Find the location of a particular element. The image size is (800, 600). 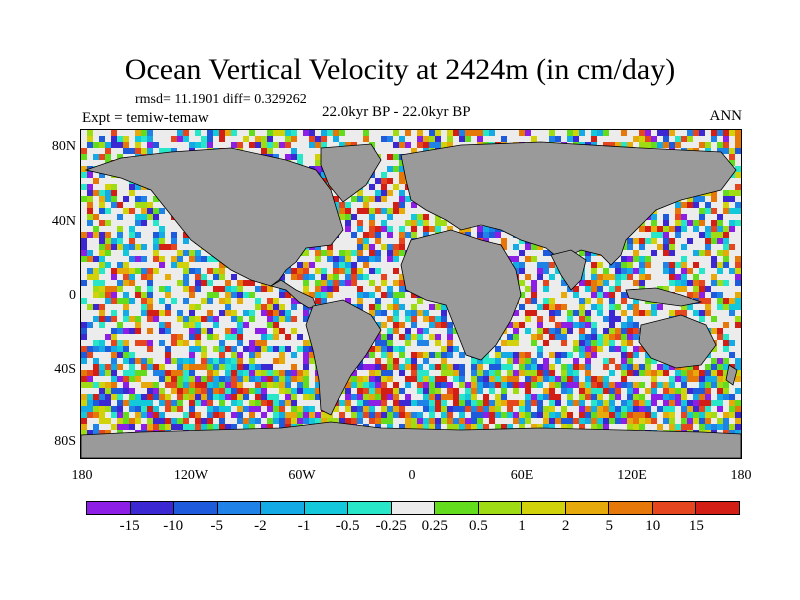

colorbar-label: 1 is located at coordinates (522, 526).